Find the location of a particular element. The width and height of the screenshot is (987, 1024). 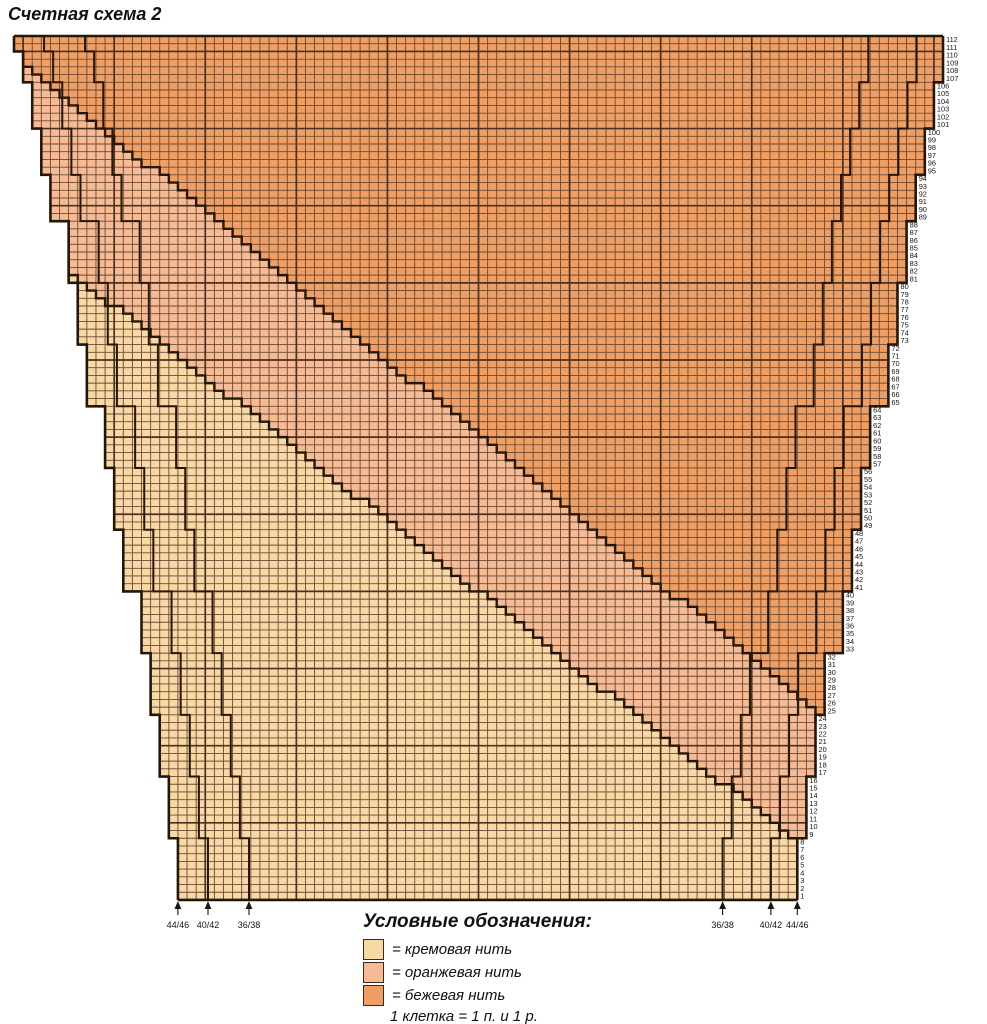

row-number: 61 is located at coordinates (877, 433).